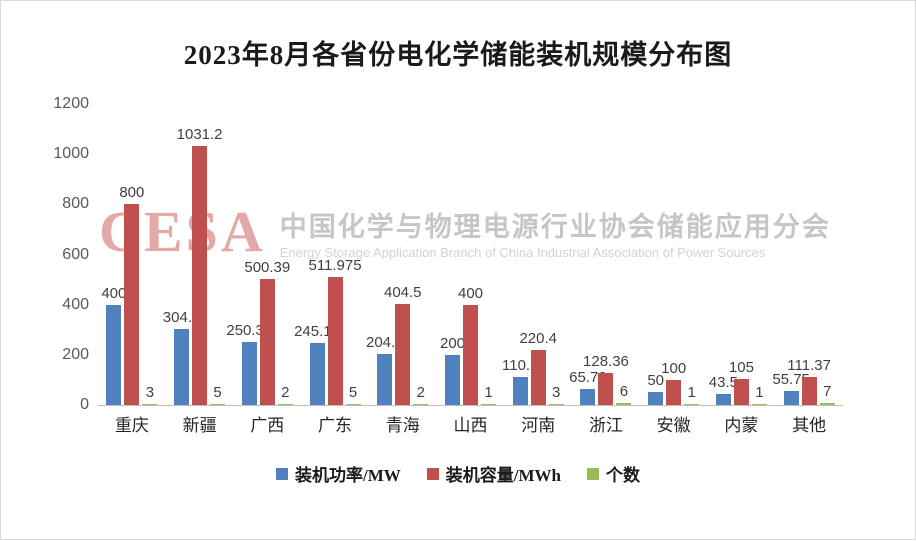  Describe the element at coordinates (458, 55) in the screenshot. I see `chart-title: 2023年8月各省份电化学储能装机规模分布图` at that location.